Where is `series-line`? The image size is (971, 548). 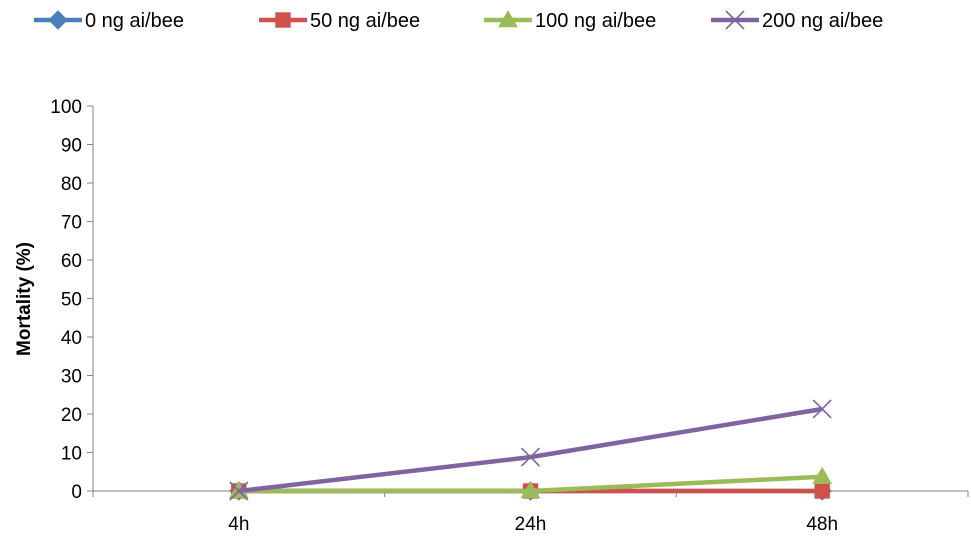
series-line is located at coordinates (530, 450).